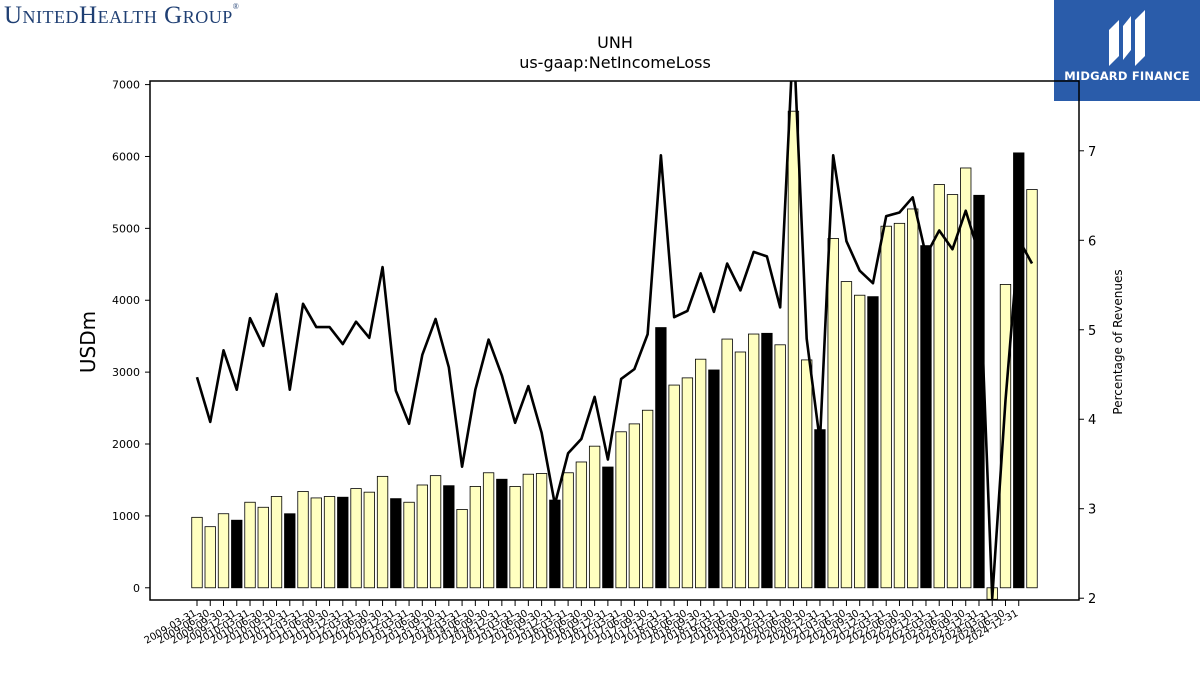  I want to click on y2-axis-label: Percentage of Revenues, so click(1118, 341).